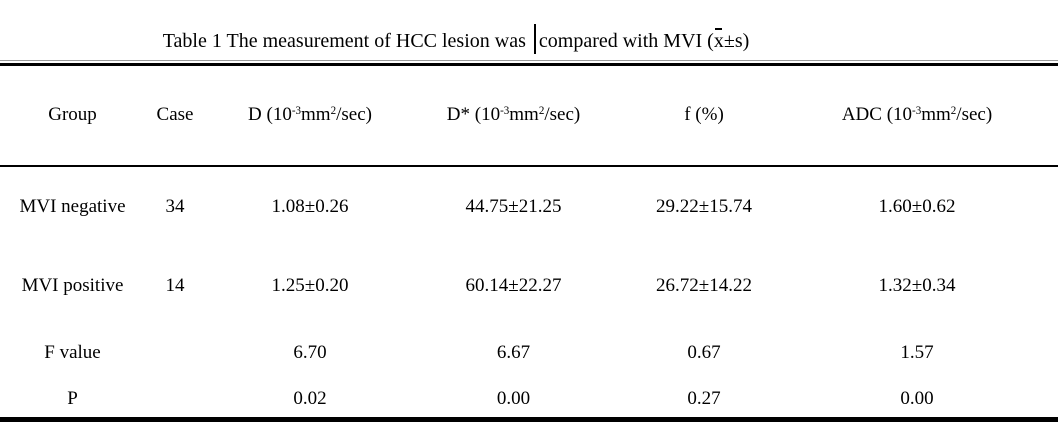  Describe the element at coordinates (175, 285) in the screenshot. I see `cell-case: 14` at that location.